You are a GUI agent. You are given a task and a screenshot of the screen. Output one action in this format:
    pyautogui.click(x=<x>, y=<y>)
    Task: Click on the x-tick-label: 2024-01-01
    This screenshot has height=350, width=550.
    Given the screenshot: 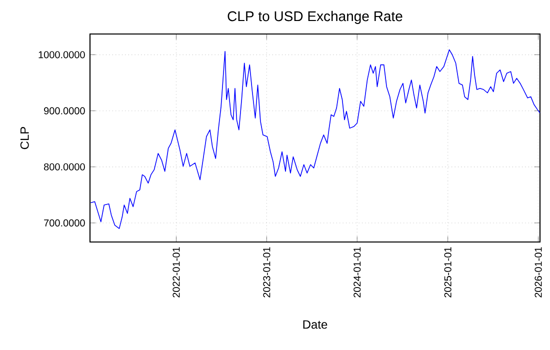 What is the action you would take?
    pyautogui.click(x=357, y=272)
    